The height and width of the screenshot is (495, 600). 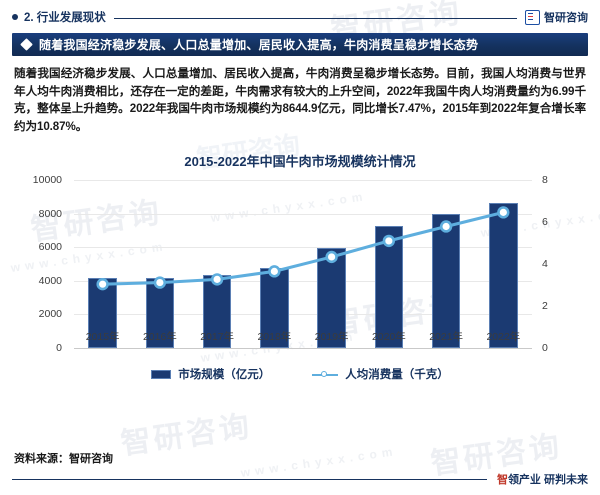 I want to click on y-tick-left: 0, so click(x=59, y=348).